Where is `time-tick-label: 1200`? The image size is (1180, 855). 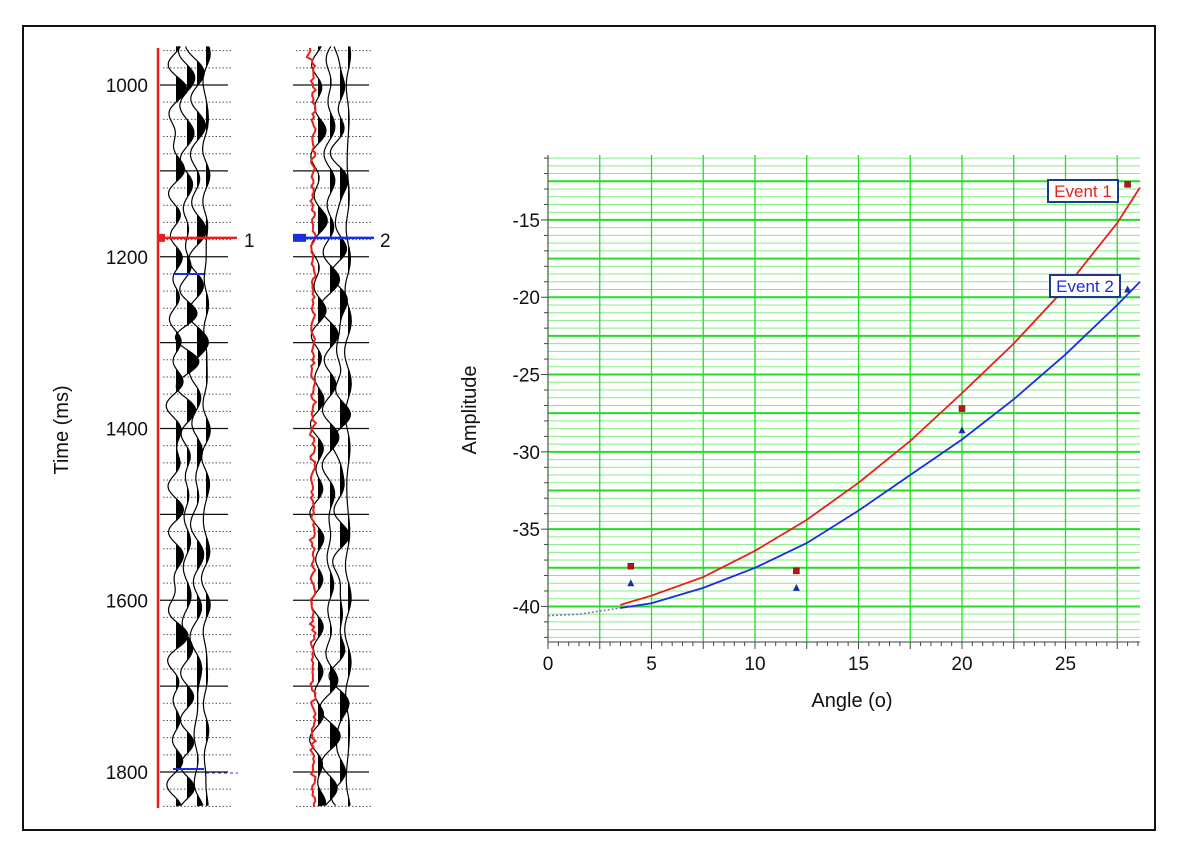 time-tick-label: 1200 is located at coordinates (127, 258).